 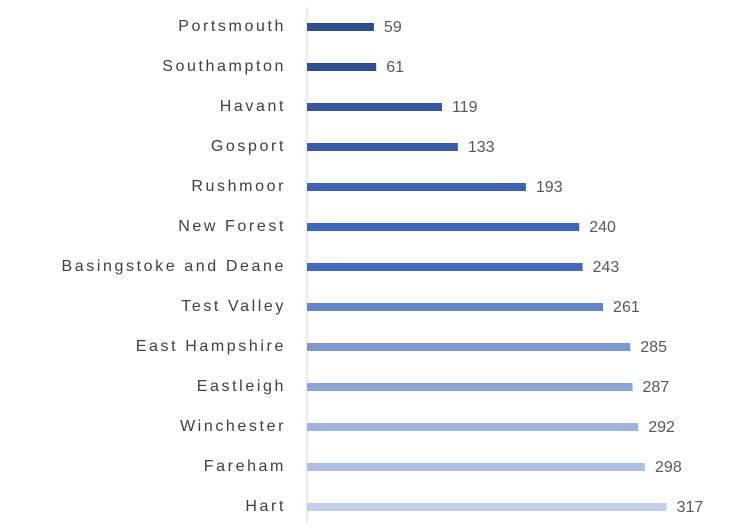 What do you see at coordinates (245, 466) in the screenshot?
I see `category-label: Fareham` at bounding box center [245, 466].